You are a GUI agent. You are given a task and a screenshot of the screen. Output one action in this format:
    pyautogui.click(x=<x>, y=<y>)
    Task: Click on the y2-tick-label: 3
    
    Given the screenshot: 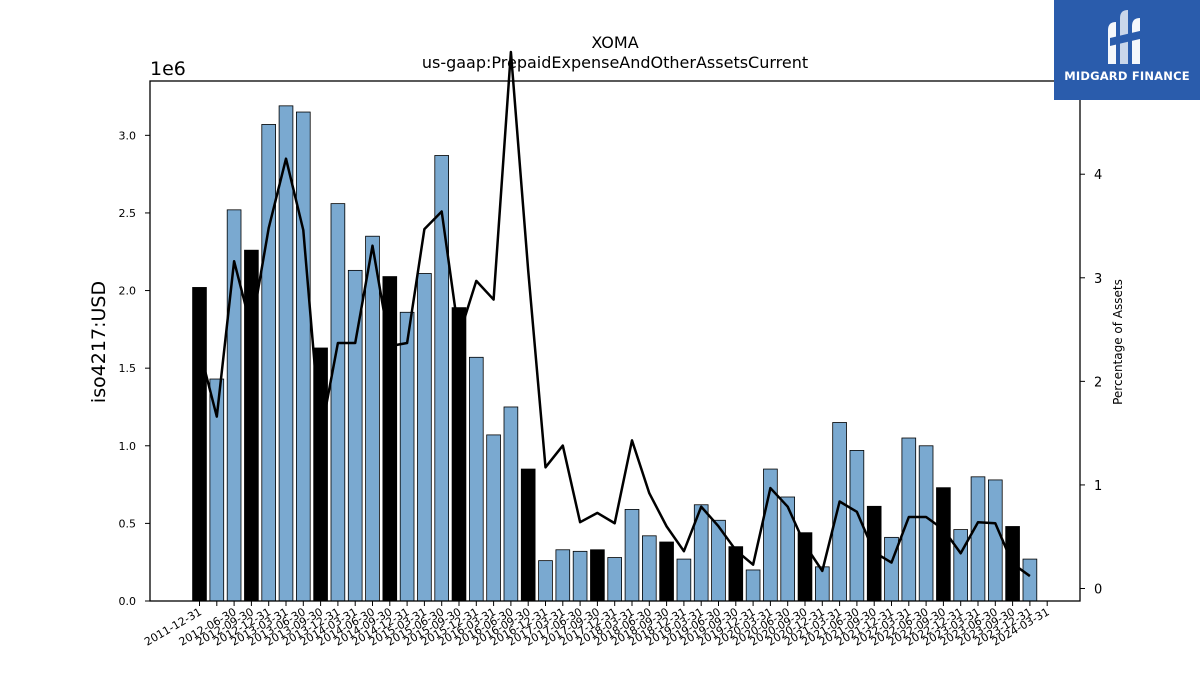 What is the action you would take?
    pyautogui.click(x=1098, y=279)
    